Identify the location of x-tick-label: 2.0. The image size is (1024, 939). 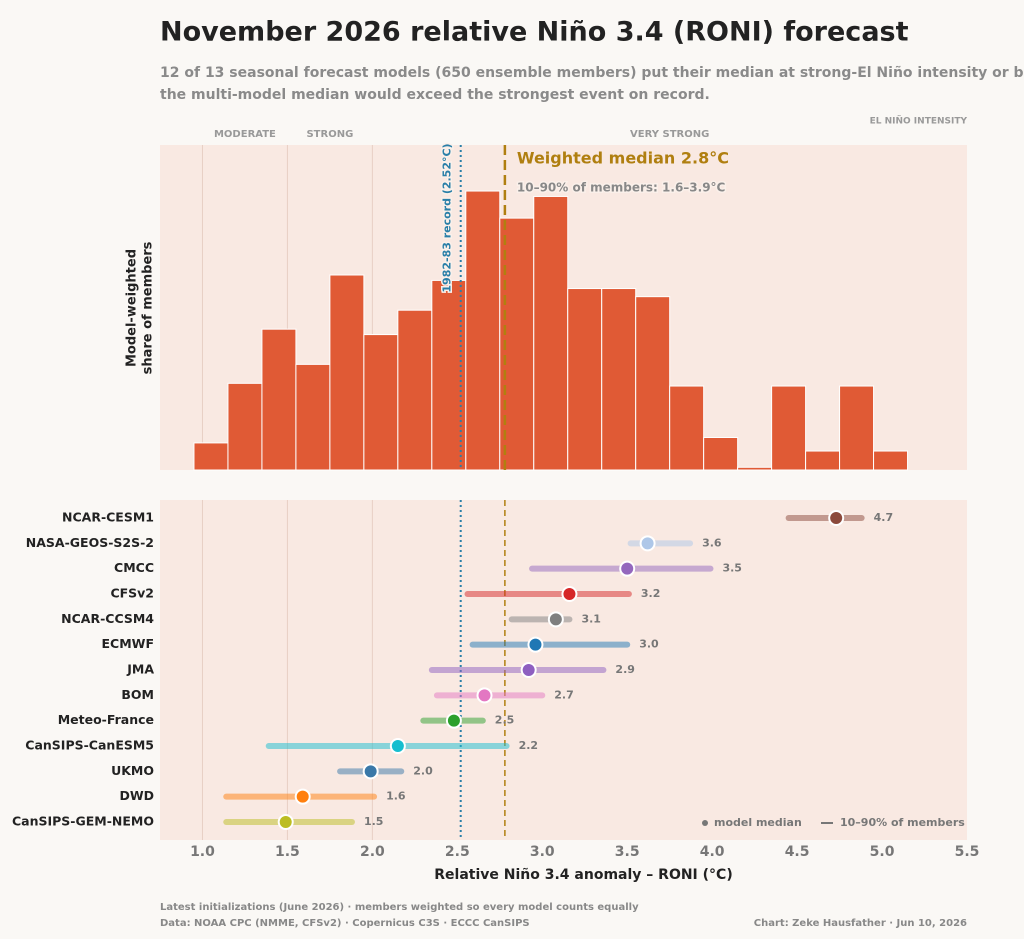
(372, 852).